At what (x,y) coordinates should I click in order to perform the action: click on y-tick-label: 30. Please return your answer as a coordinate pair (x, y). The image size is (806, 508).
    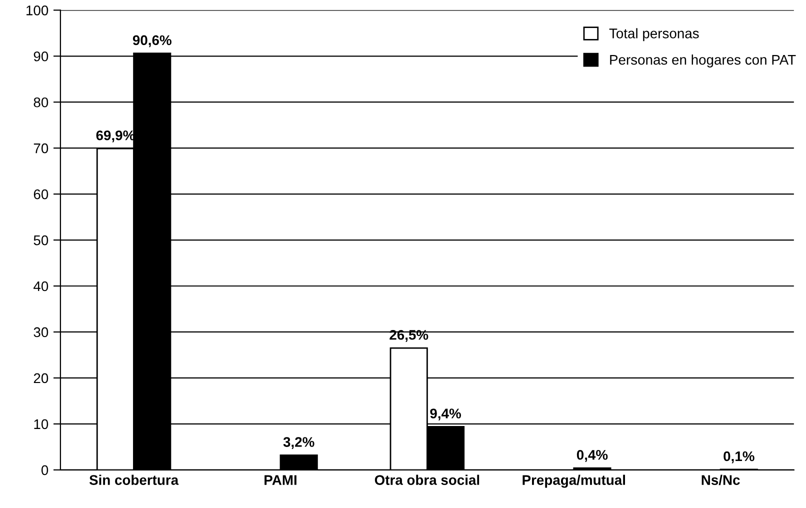
    Looking at the image, I should click on (41, 332).